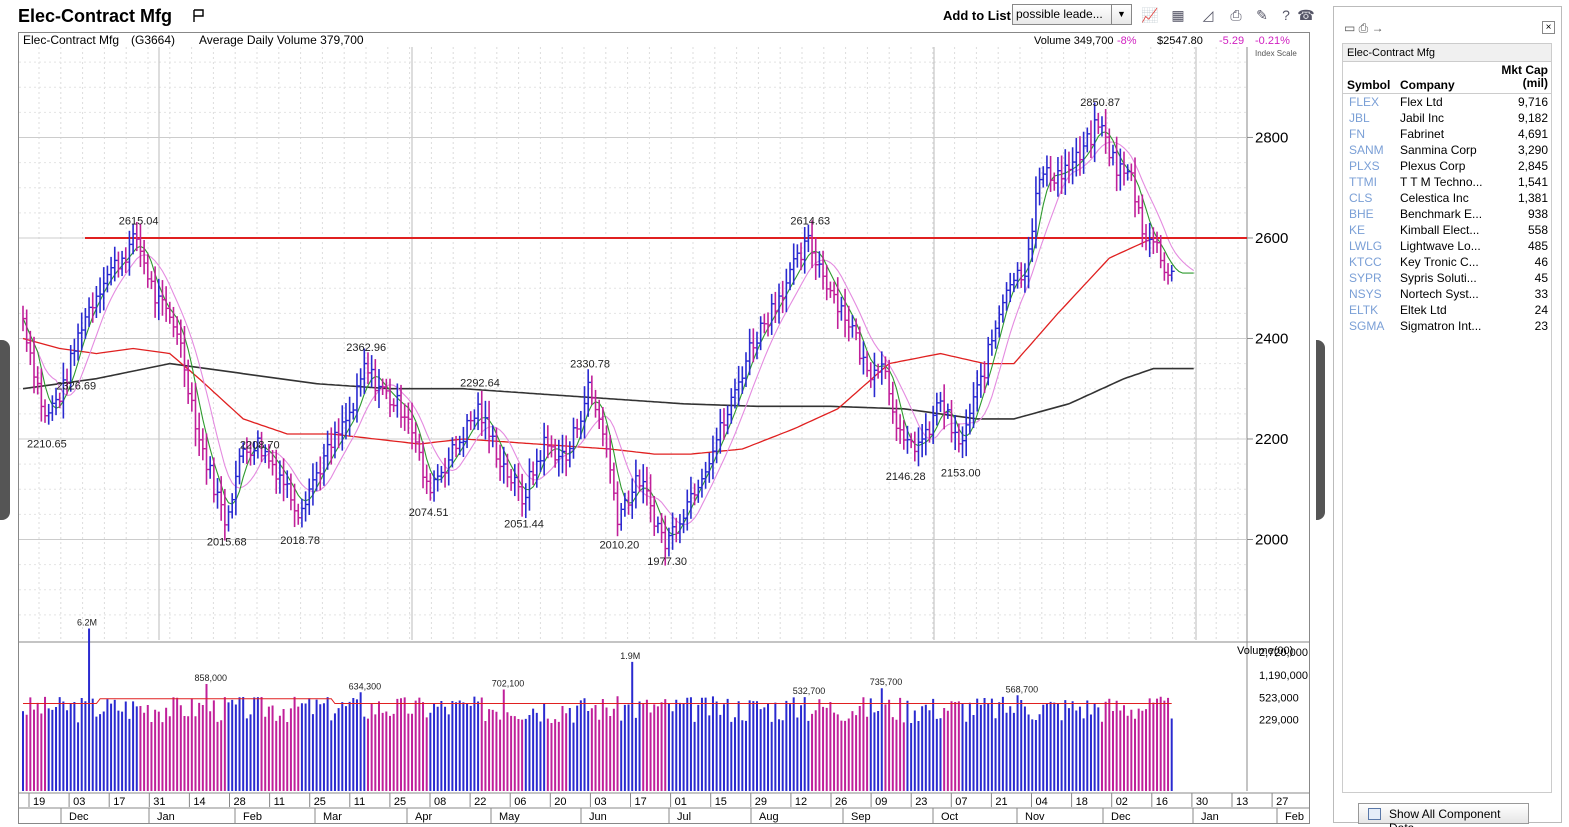  What do you see at coordinates (761, 802) in the screenshot?
I see `x-day-label: 29` at bounding box center [761, 802].